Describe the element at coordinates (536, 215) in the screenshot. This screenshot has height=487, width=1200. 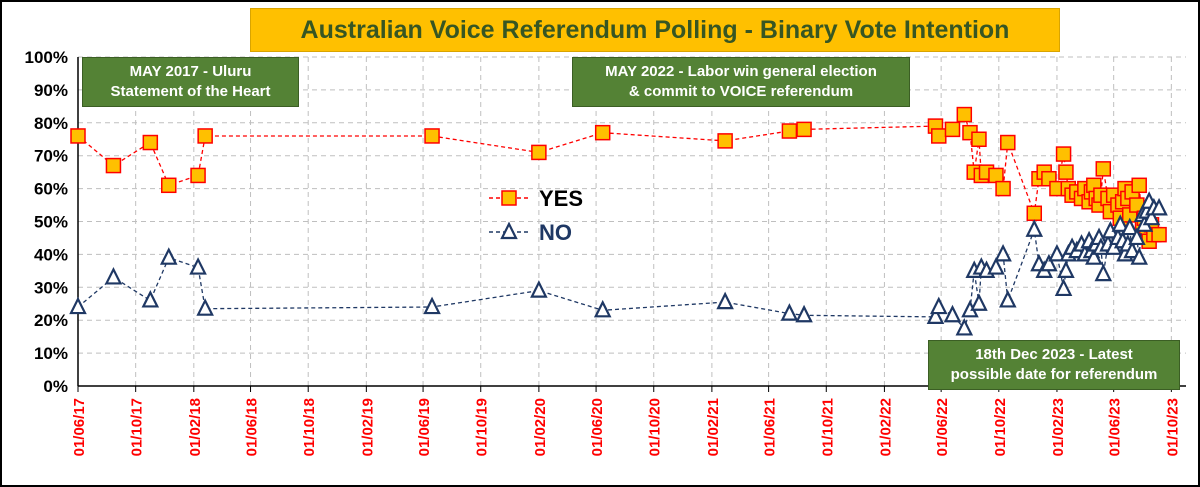
I see `legend: YES NO` at that location.